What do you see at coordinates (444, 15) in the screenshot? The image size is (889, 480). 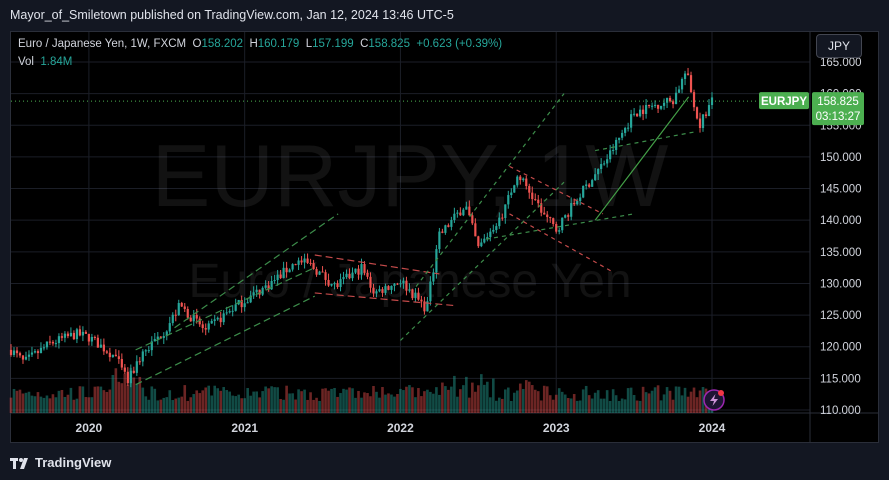 I see `top-bar` at bounding box center [444, 15].